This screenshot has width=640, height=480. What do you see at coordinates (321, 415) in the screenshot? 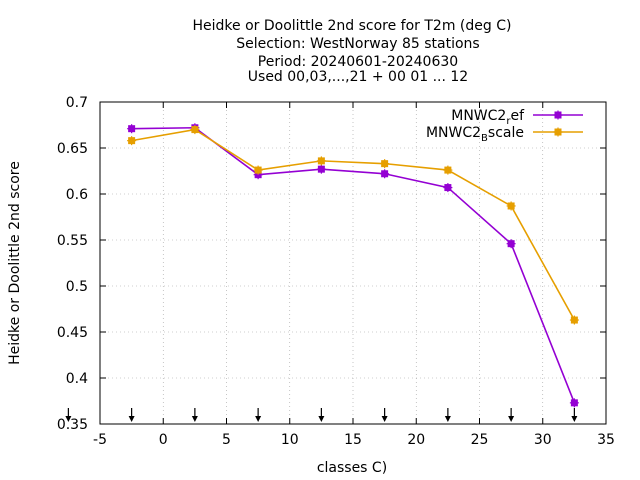
I see `class-arrows` at bounding box center [321, 415].